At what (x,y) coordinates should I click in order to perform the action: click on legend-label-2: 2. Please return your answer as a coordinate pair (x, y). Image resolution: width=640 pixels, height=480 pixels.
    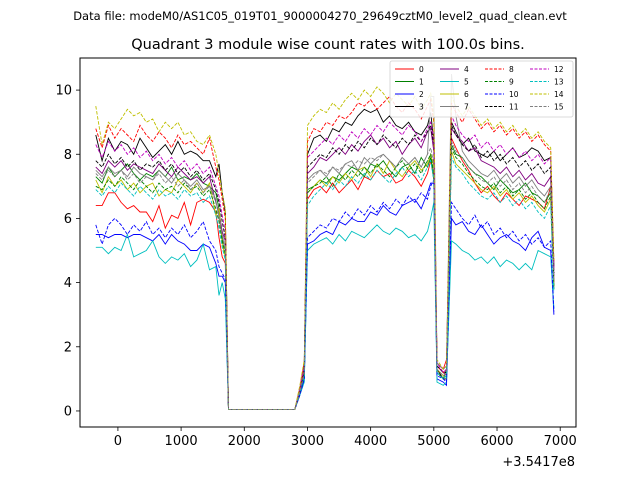
    Looking at the image, I should click on (421, 94).